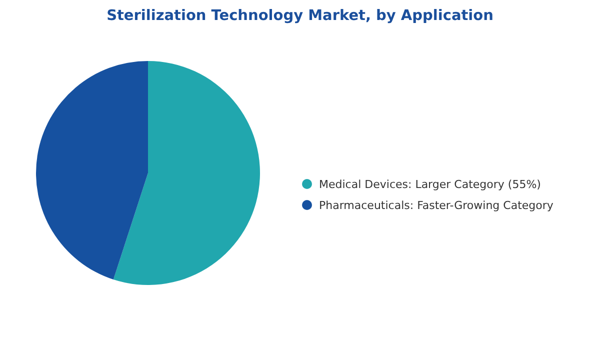 The image size is (600, 337). What do you see at coordinates (300, 16) in the screenshot?
I see `chart-title: Sterilization Technology Market, by Application` at bounding box center [300, 16].